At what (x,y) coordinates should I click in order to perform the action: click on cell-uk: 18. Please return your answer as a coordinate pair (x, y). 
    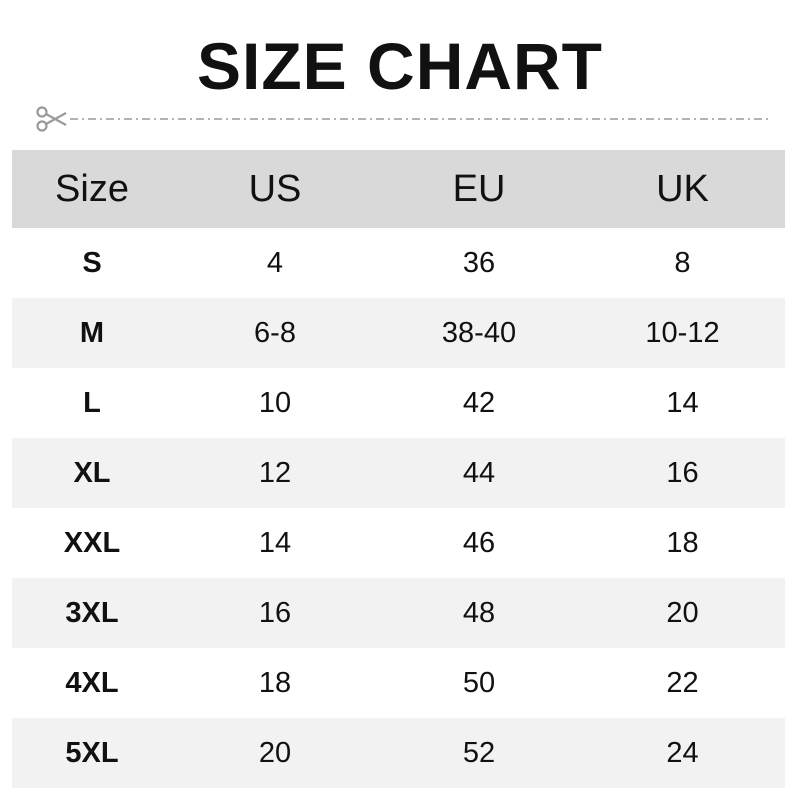
    Looking at the image, I should click on (682, 542).